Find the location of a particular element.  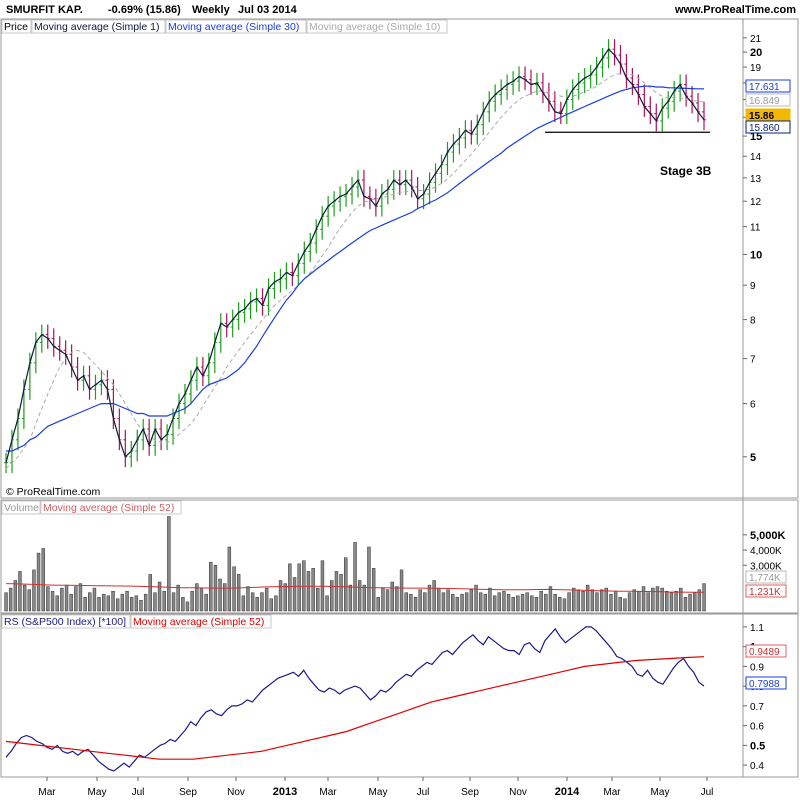

x-tick-label: Nov is located at coordinates (518, 792).